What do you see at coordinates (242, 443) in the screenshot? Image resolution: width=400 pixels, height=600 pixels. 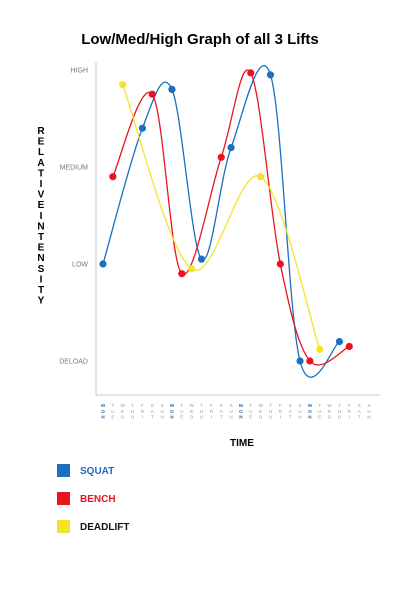 I see `x-axis-label: TIME` at bounding box center [242, 443].